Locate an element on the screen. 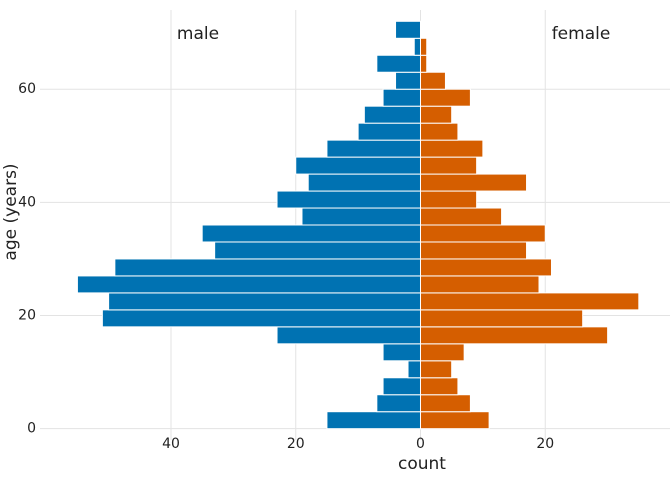 This screenshot has width=672, height=480. y-tick-label: 40 is located at coordinates (27, 202).